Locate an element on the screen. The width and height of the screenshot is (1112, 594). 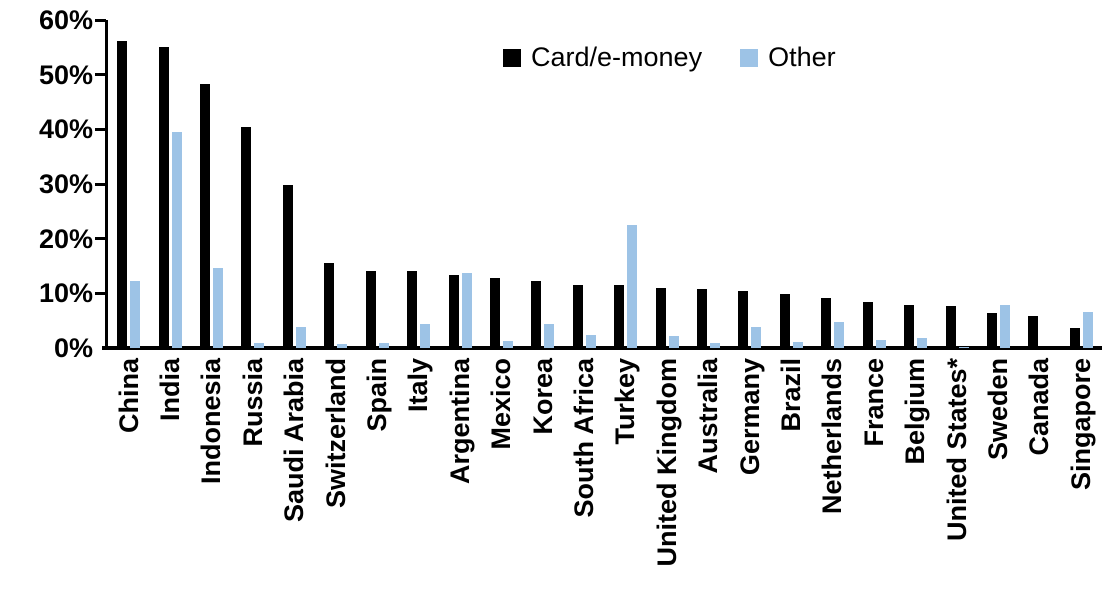
bar-group-sweden is located at coordinates (998, 184).